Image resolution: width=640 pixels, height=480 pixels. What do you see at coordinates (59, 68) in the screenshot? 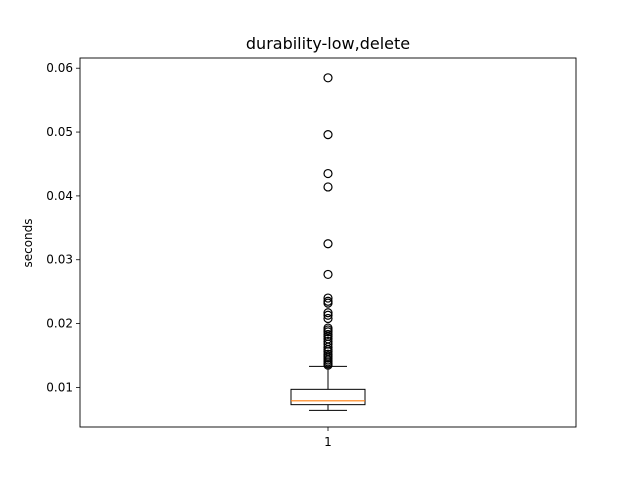
I see `y-tick-label: 0.06` at bounding box center [59, 68].